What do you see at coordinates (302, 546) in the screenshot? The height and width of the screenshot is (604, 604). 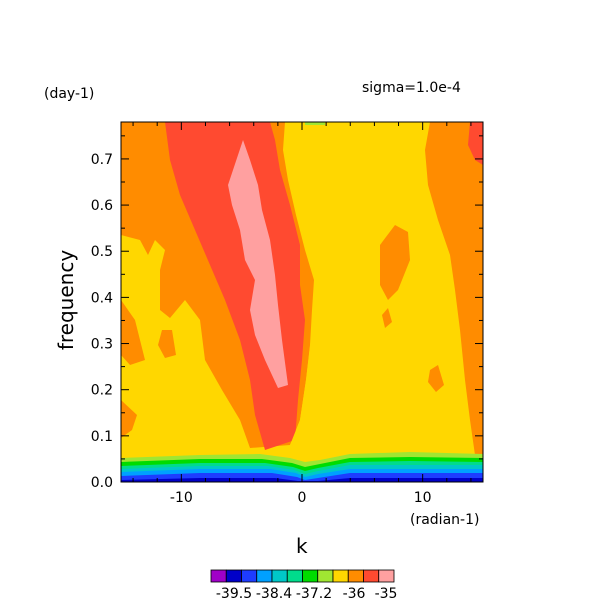 I see `x-axis-label: k` at bounding box center [302, 546].